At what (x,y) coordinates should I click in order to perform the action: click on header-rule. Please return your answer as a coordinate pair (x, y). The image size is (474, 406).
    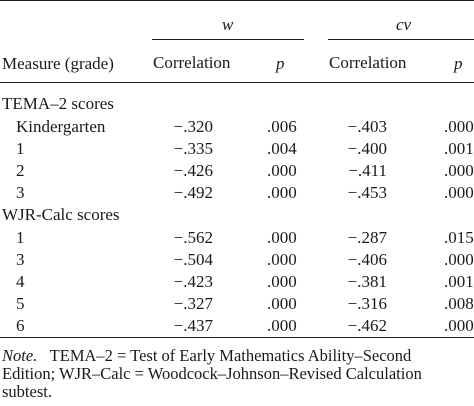
    Looking at the image, I should click on (237, 82).